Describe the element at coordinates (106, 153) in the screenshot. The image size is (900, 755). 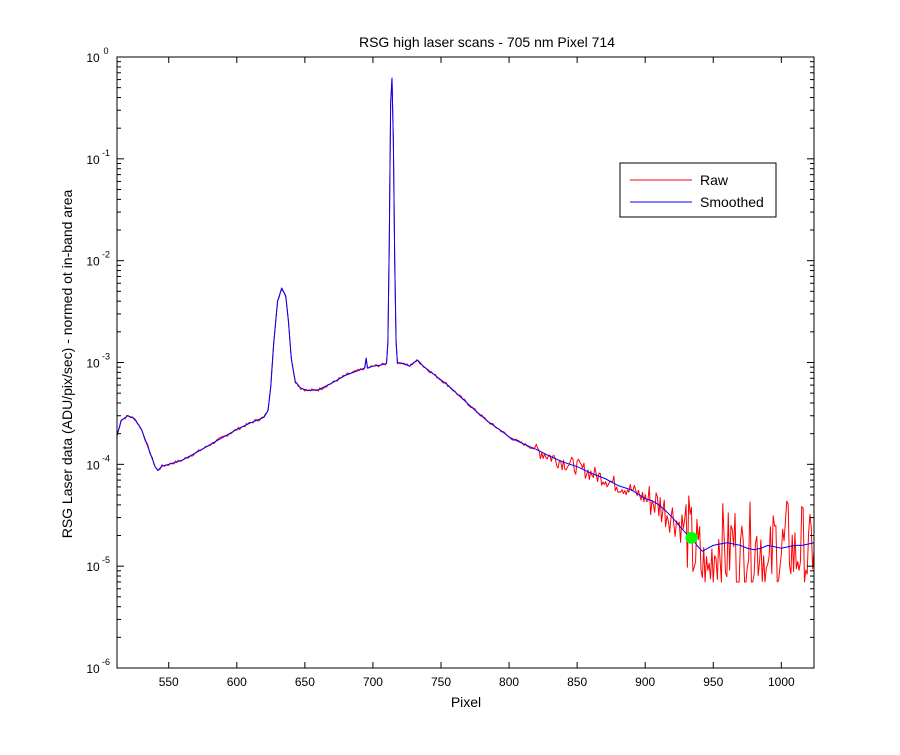
I see `y-tick-exponent: -1` at that location.